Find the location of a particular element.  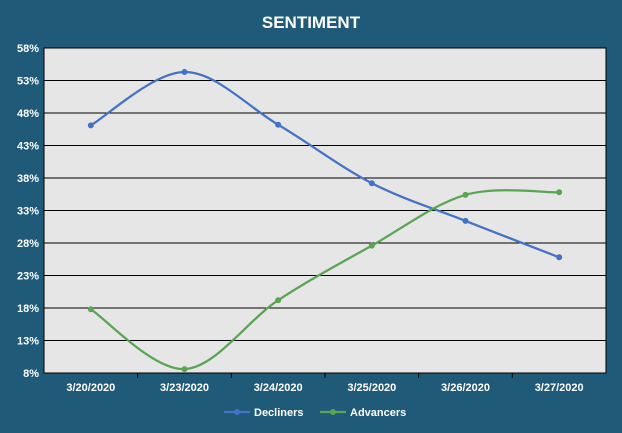

legend-label: Decliners is located at coordinates (279, 413).